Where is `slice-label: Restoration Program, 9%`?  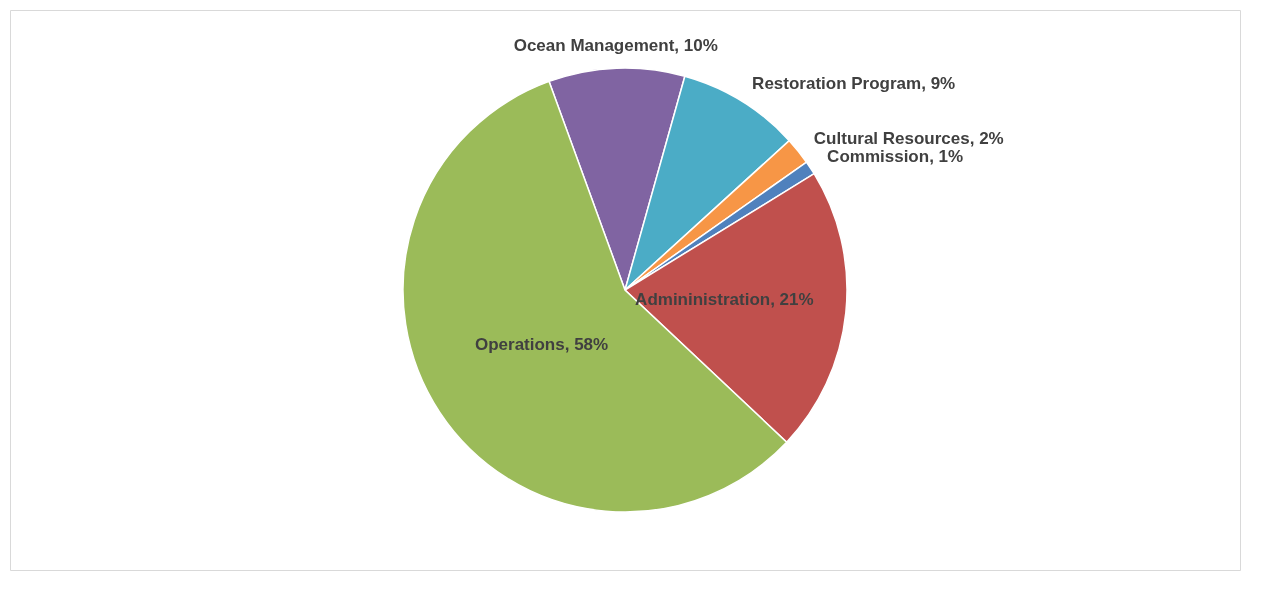 slice-label: Restoration Program, 9% is located at coordinates (854, 84).